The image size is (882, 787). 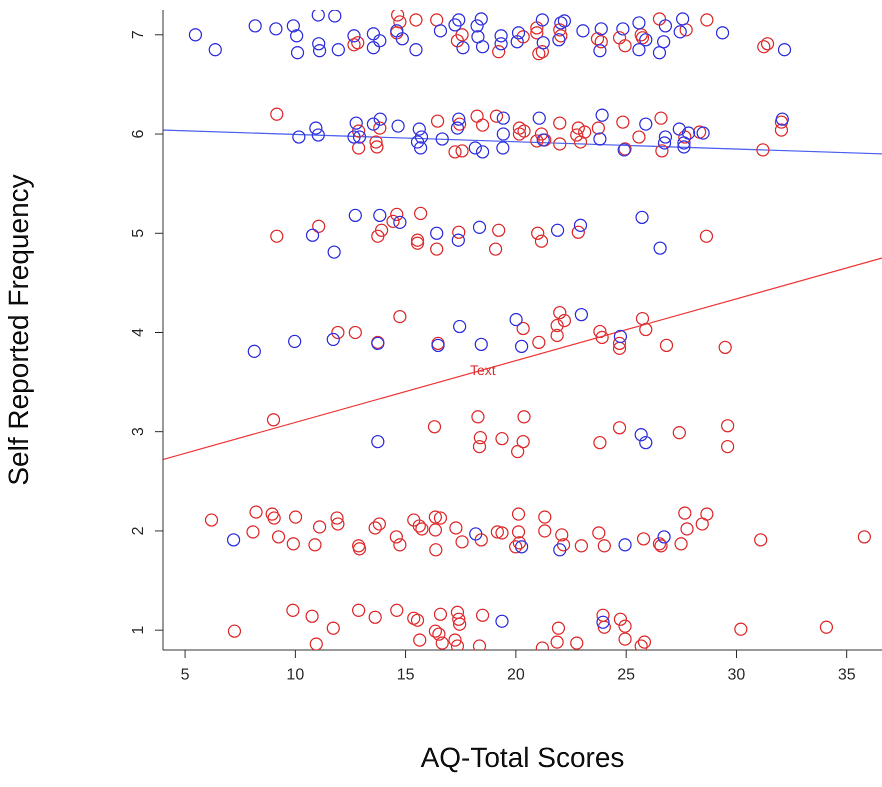 I want to click on x-tick-label: 35, so click(x=847, y=675).